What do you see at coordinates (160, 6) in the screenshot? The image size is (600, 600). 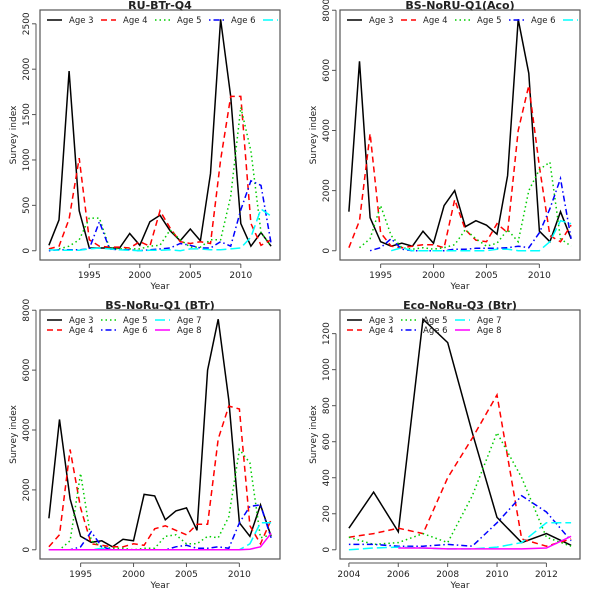 I see `chart-title: RU-BTr-Q4` at bounding box center [160, 6].